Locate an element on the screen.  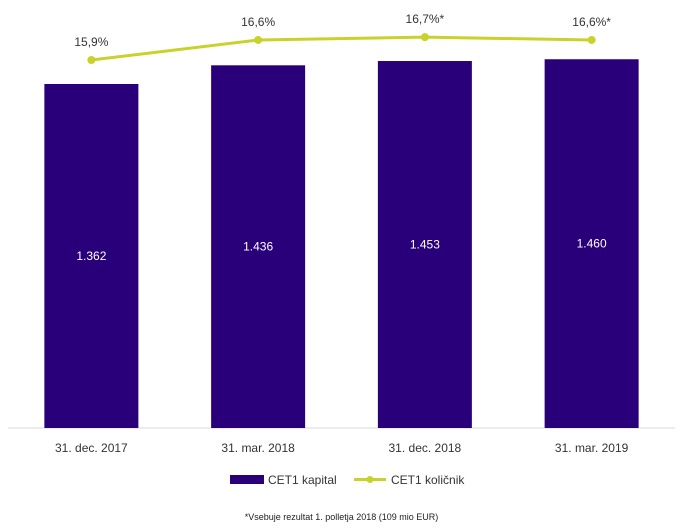
legend-label-line: CET1 količnik is located at coordinates (428, 480).